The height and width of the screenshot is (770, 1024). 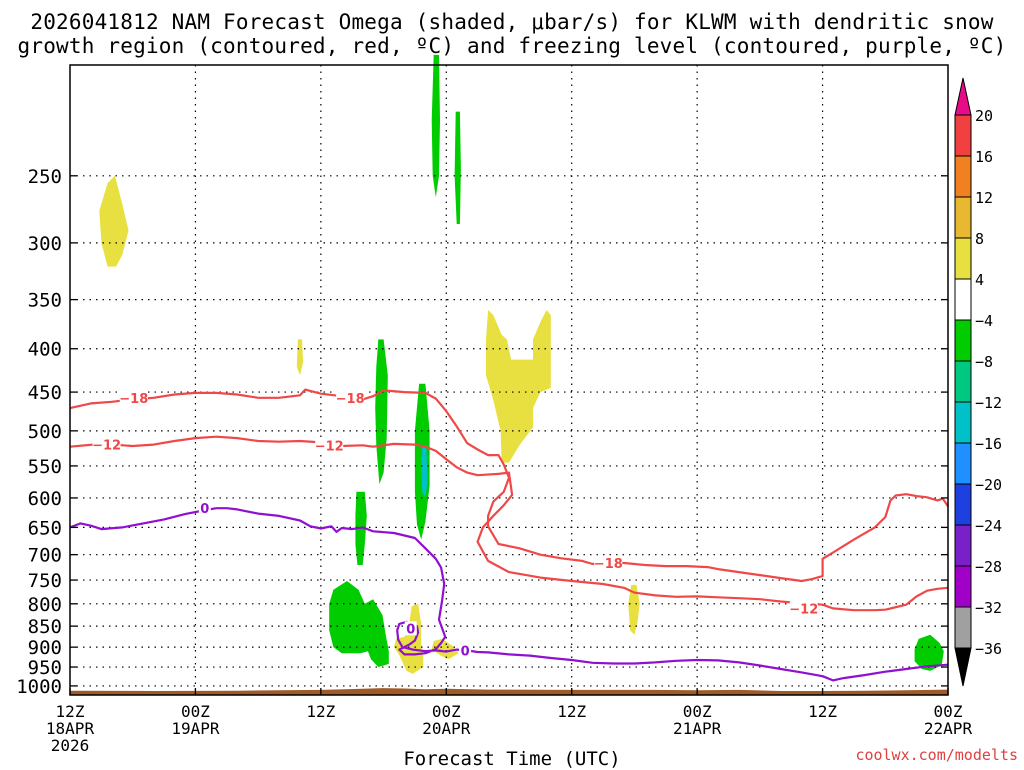 What do you see at coordinates (963, 667) in the screenshot?
I see `colorbar-bottom-arrow` at bounding box center [963, 667].